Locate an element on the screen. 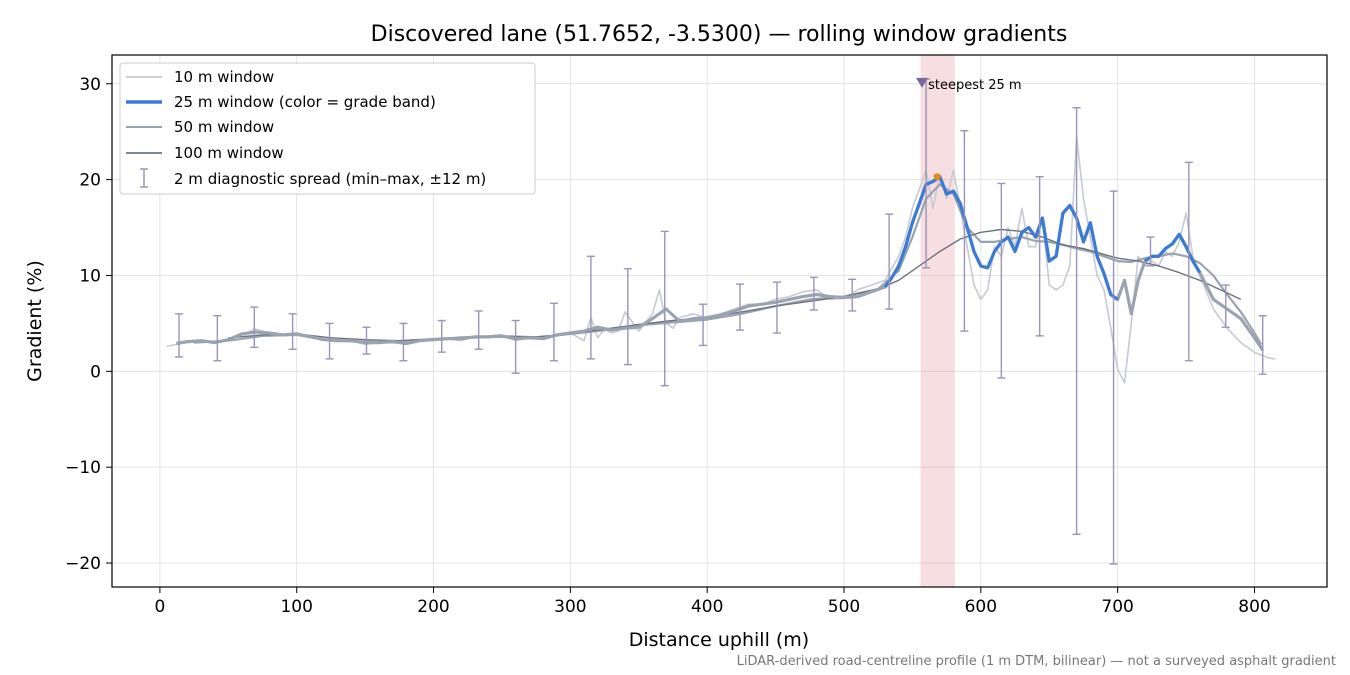  x-tick-label: 800 is located at coordinates (1254, 607).